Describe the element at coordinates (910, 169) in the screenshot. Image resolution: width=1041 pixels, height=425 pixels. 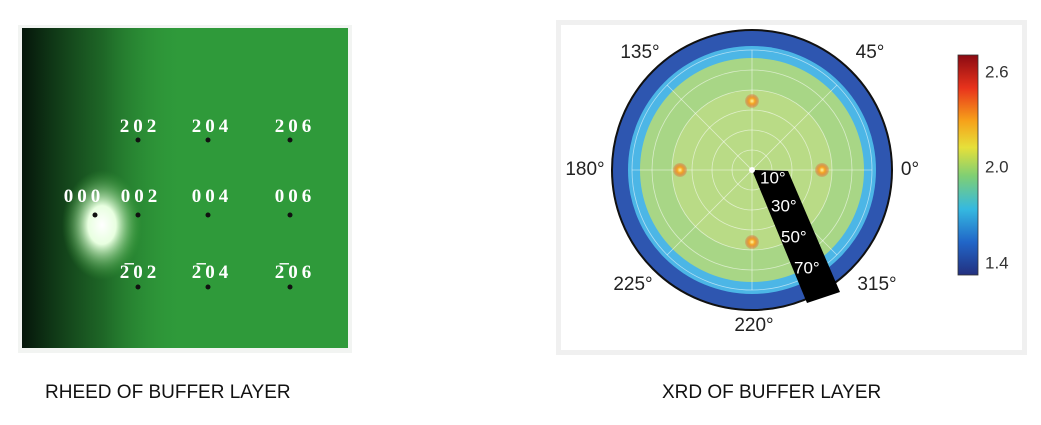
I see `angle-label: 0°` at that location.